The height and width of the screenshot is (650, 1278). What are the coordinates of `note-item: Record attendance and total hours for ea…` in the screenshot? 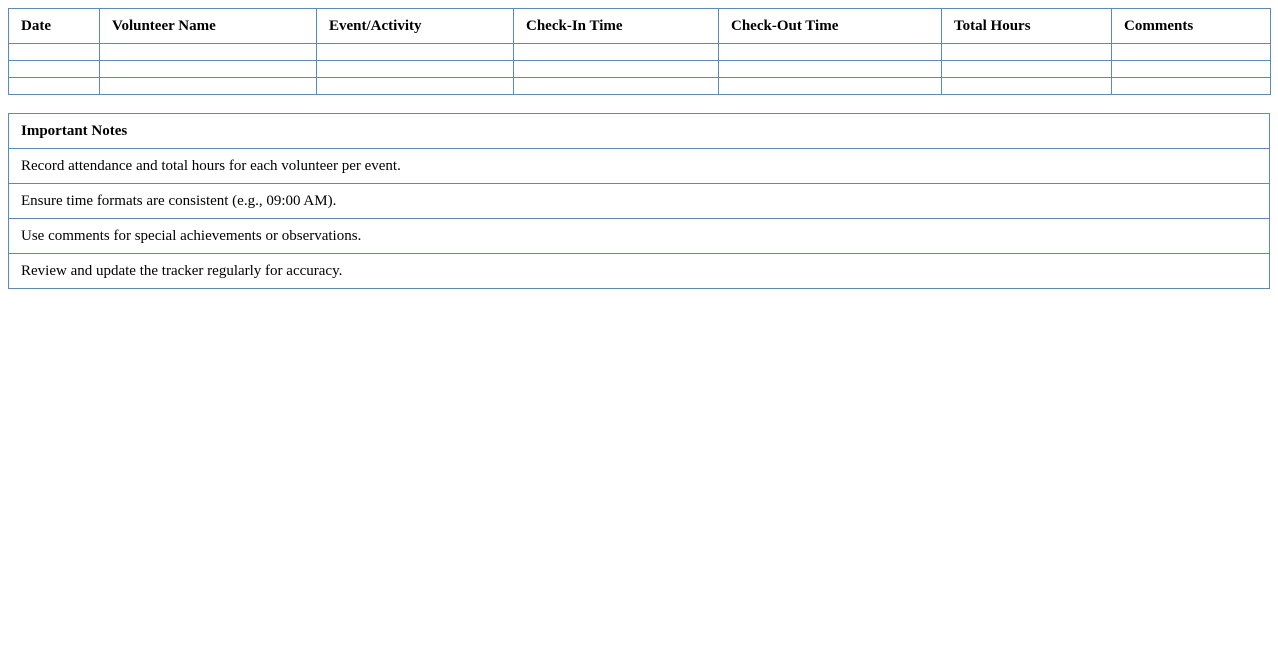 It's located at (639, 166).